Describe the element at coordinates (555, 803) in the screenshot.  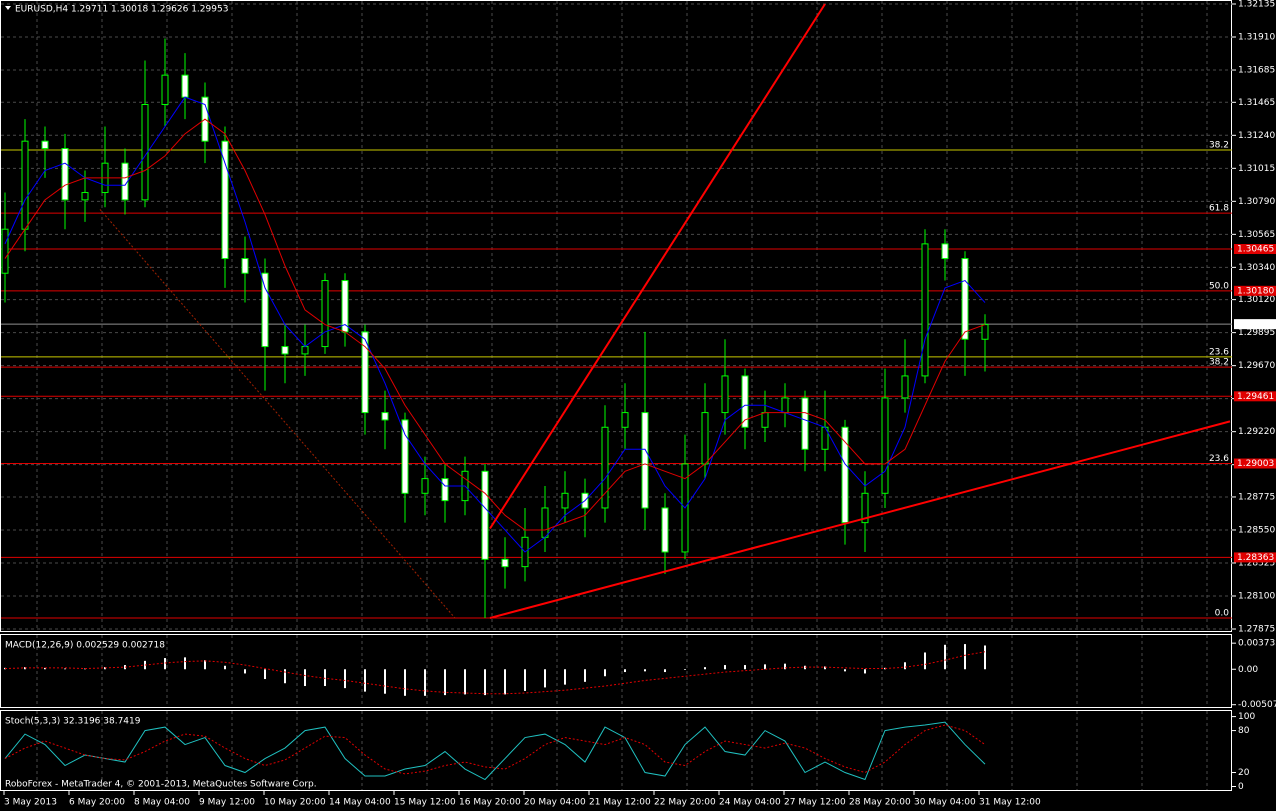
I see `x-tick-label: 20 May 04:00` at that location.